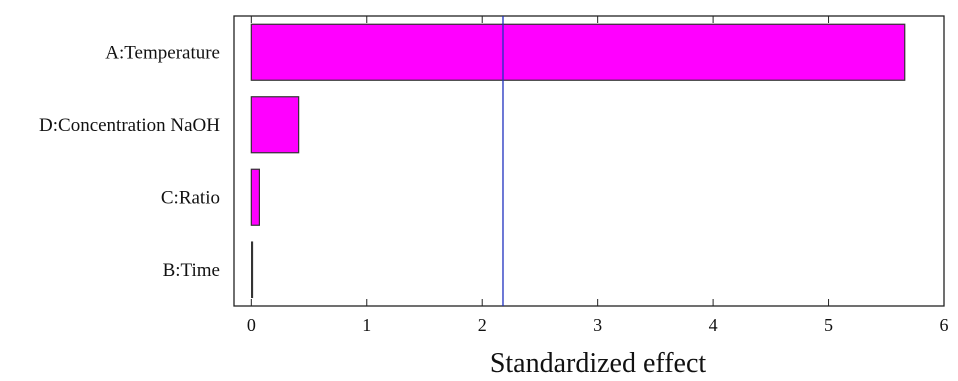  What do you see at coordinates (598, 363) in the screenshot?
I see `x-axis-title: Standardized effect` at bounding box center [598, 363].